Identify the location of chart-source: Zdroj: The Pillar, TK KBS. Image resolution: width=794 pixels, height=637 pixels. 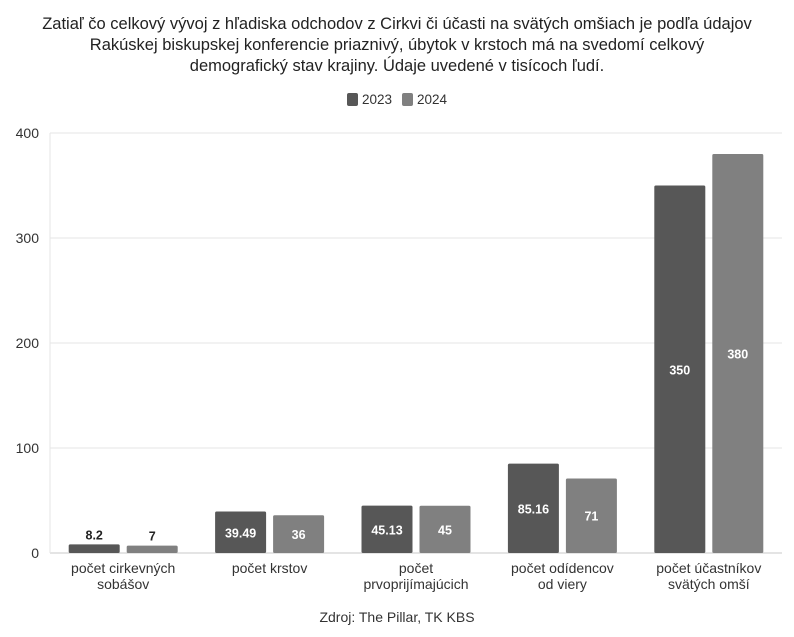
(397, 617).